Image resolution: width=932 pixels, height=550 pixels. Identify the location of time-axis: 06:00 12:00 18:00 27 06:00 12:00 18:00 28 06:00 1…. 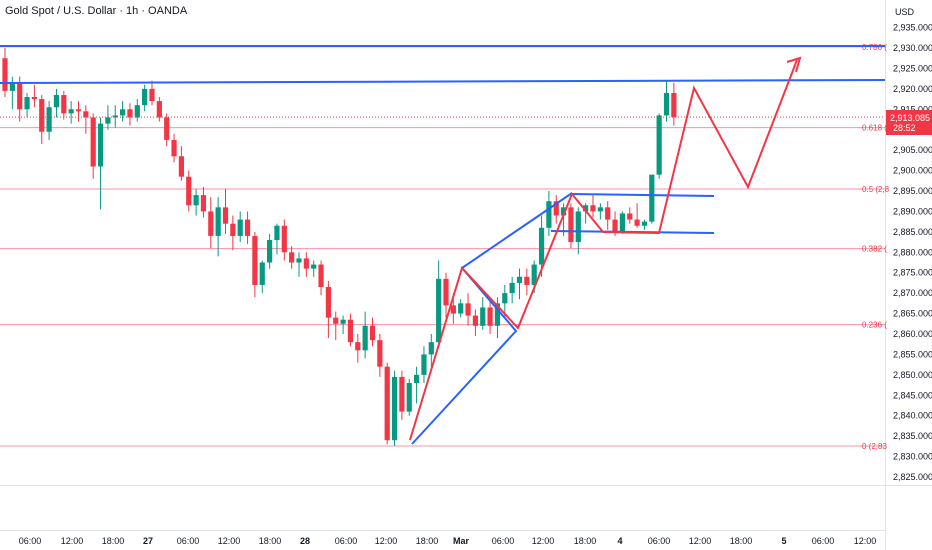
(448, 541).